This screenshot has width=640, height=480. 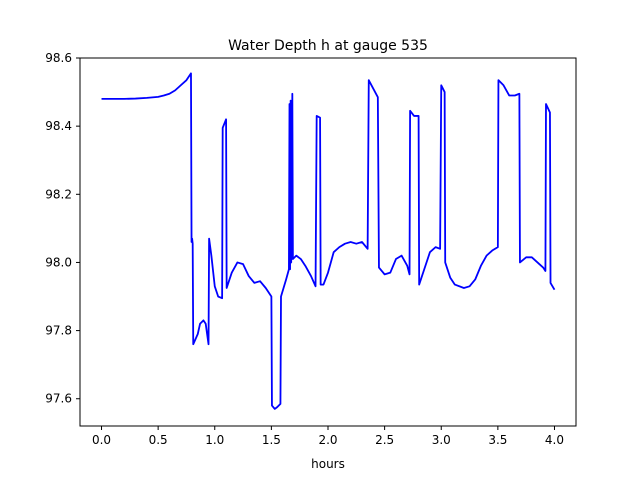 What do you see at coordinates (497, 440) in the screenshot?
I see `x-tick-label: 3.5` at bounding box center [497, 440].